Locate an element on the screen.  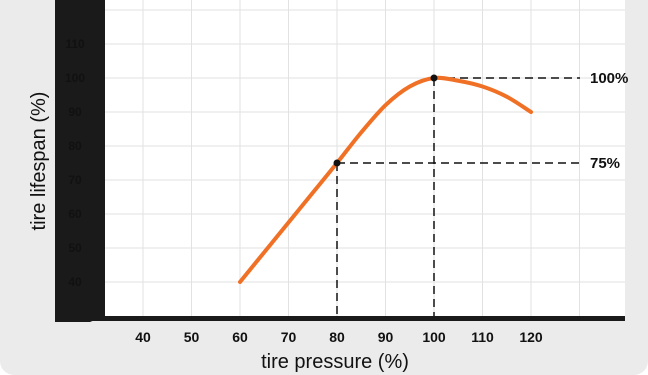
y-tick-label: 110 is located at coordinates (75, 44).